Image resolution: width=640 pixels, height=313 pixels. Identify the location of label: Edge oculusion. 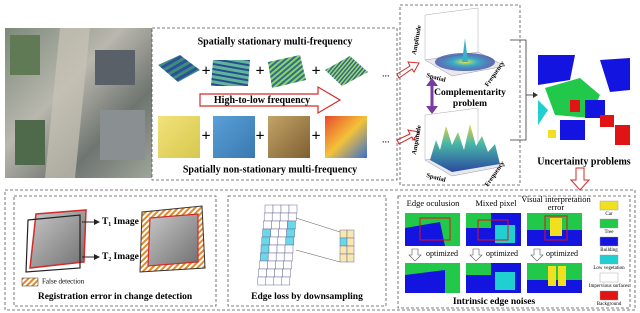
(433, 203).